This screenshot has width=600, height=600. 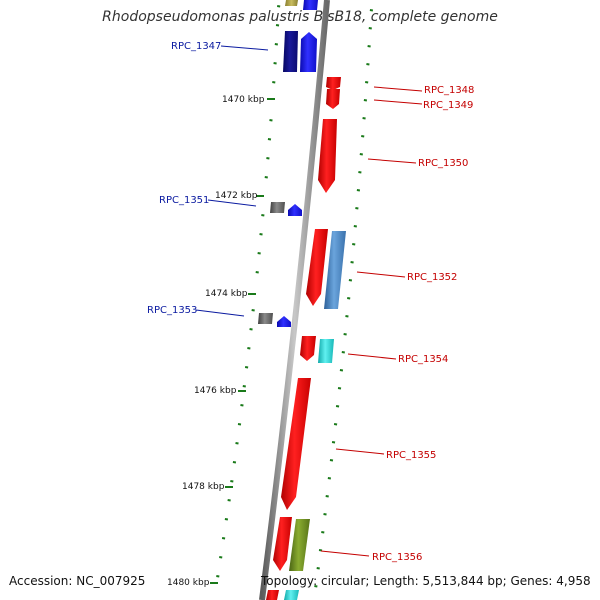 I want to click on gene-rpc-1353-a, so click(x=265, y=318).